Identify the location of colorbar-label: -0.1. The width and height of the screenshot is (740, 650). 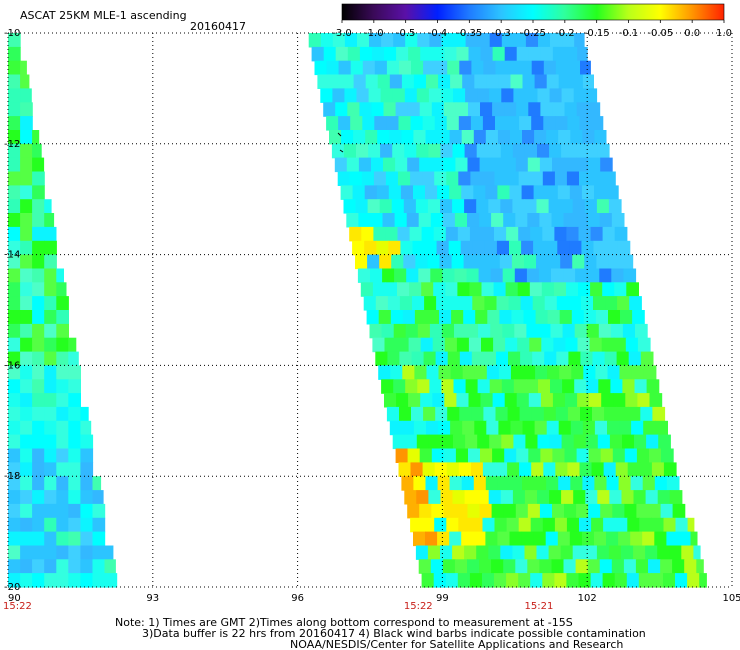
(629, 33).